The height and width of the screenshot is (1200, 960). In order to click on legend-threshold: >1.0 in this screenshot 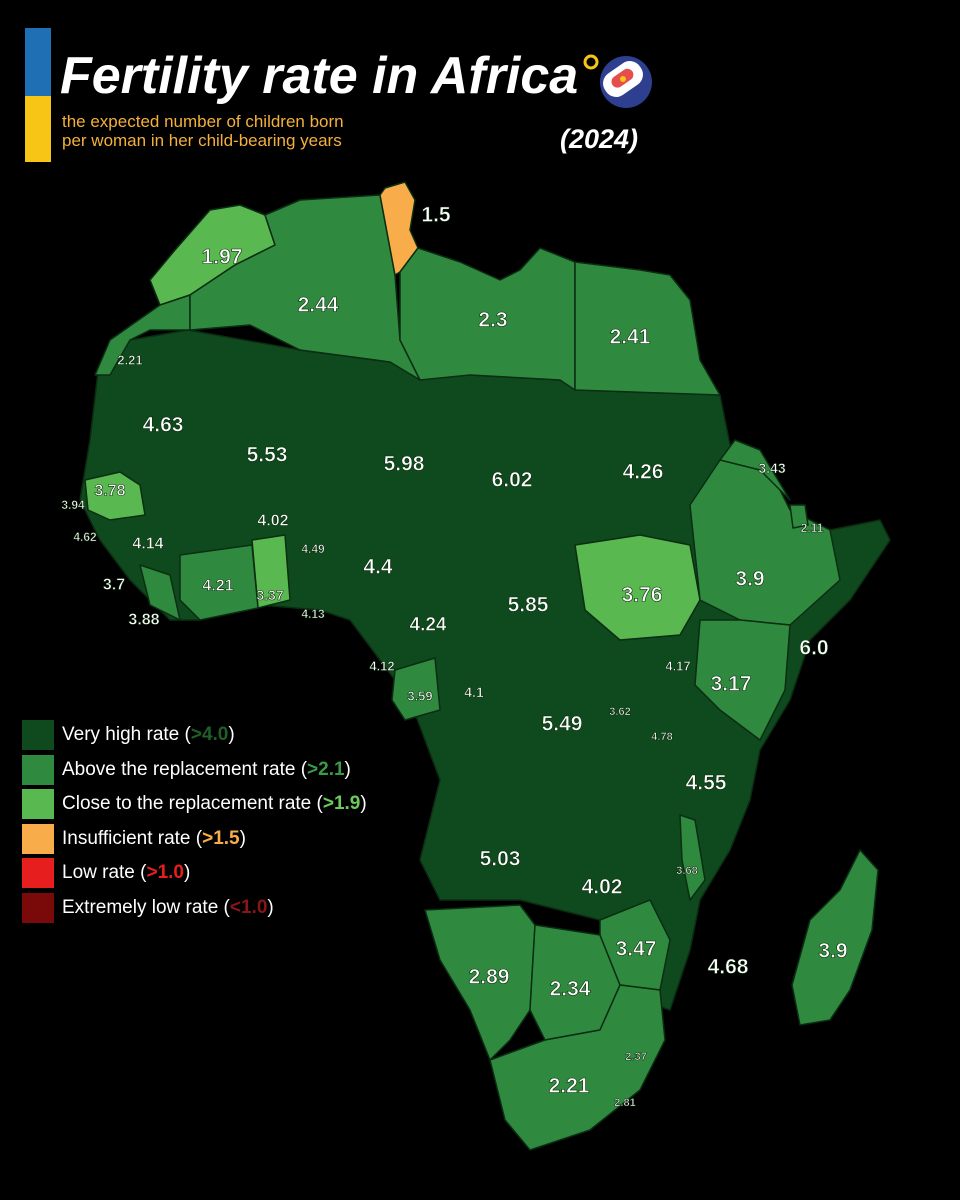, I will do `click(165, 873)`.